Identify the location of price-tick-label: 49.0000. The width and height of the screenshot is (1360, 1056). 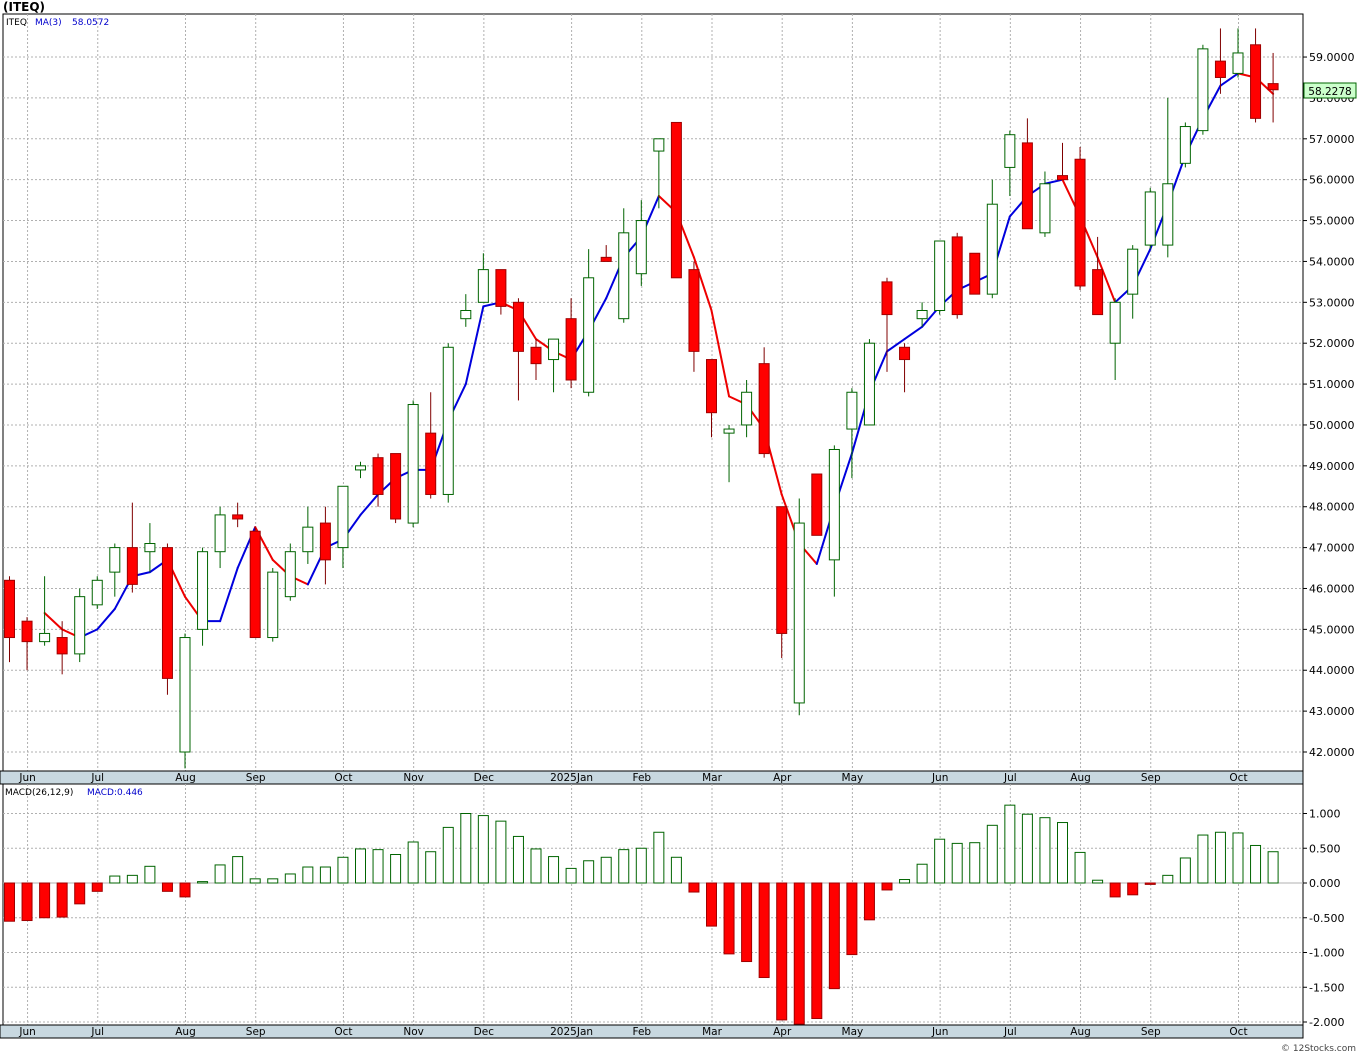
(1332, 466).